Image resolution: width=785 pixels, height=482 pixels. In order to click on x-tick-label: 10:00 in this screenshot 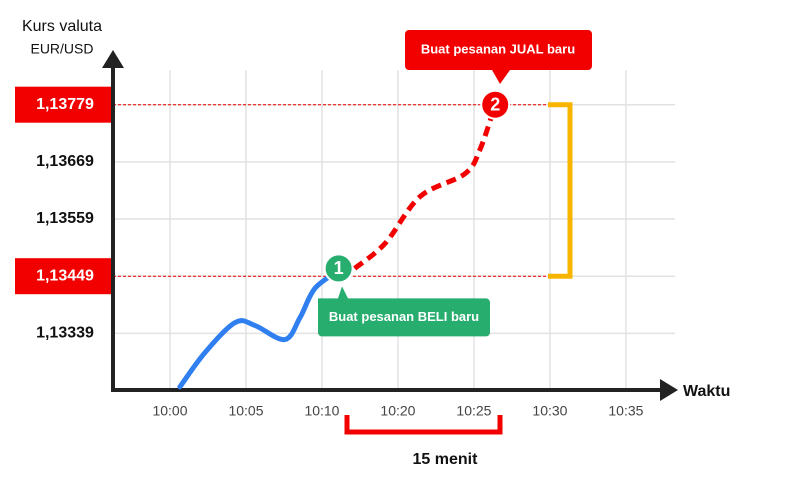, I will do `click(169, 411)`.